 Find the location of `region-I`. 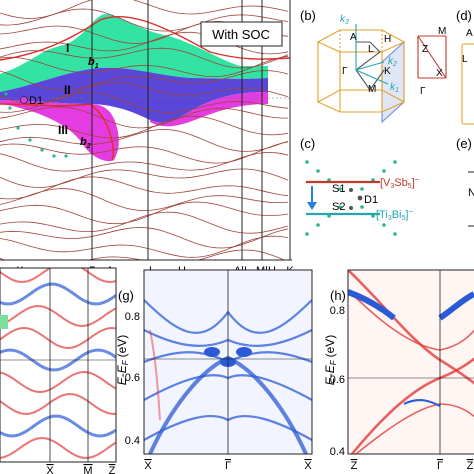

region-I is located at coordinates (134, 53).